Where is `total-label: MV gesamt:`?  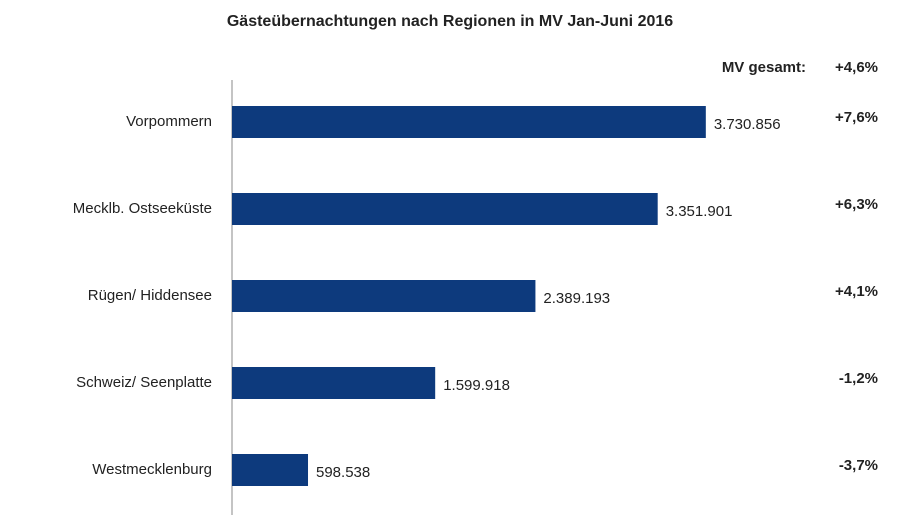 total-label: MV gesamt: is located at coordinates (764, 67).